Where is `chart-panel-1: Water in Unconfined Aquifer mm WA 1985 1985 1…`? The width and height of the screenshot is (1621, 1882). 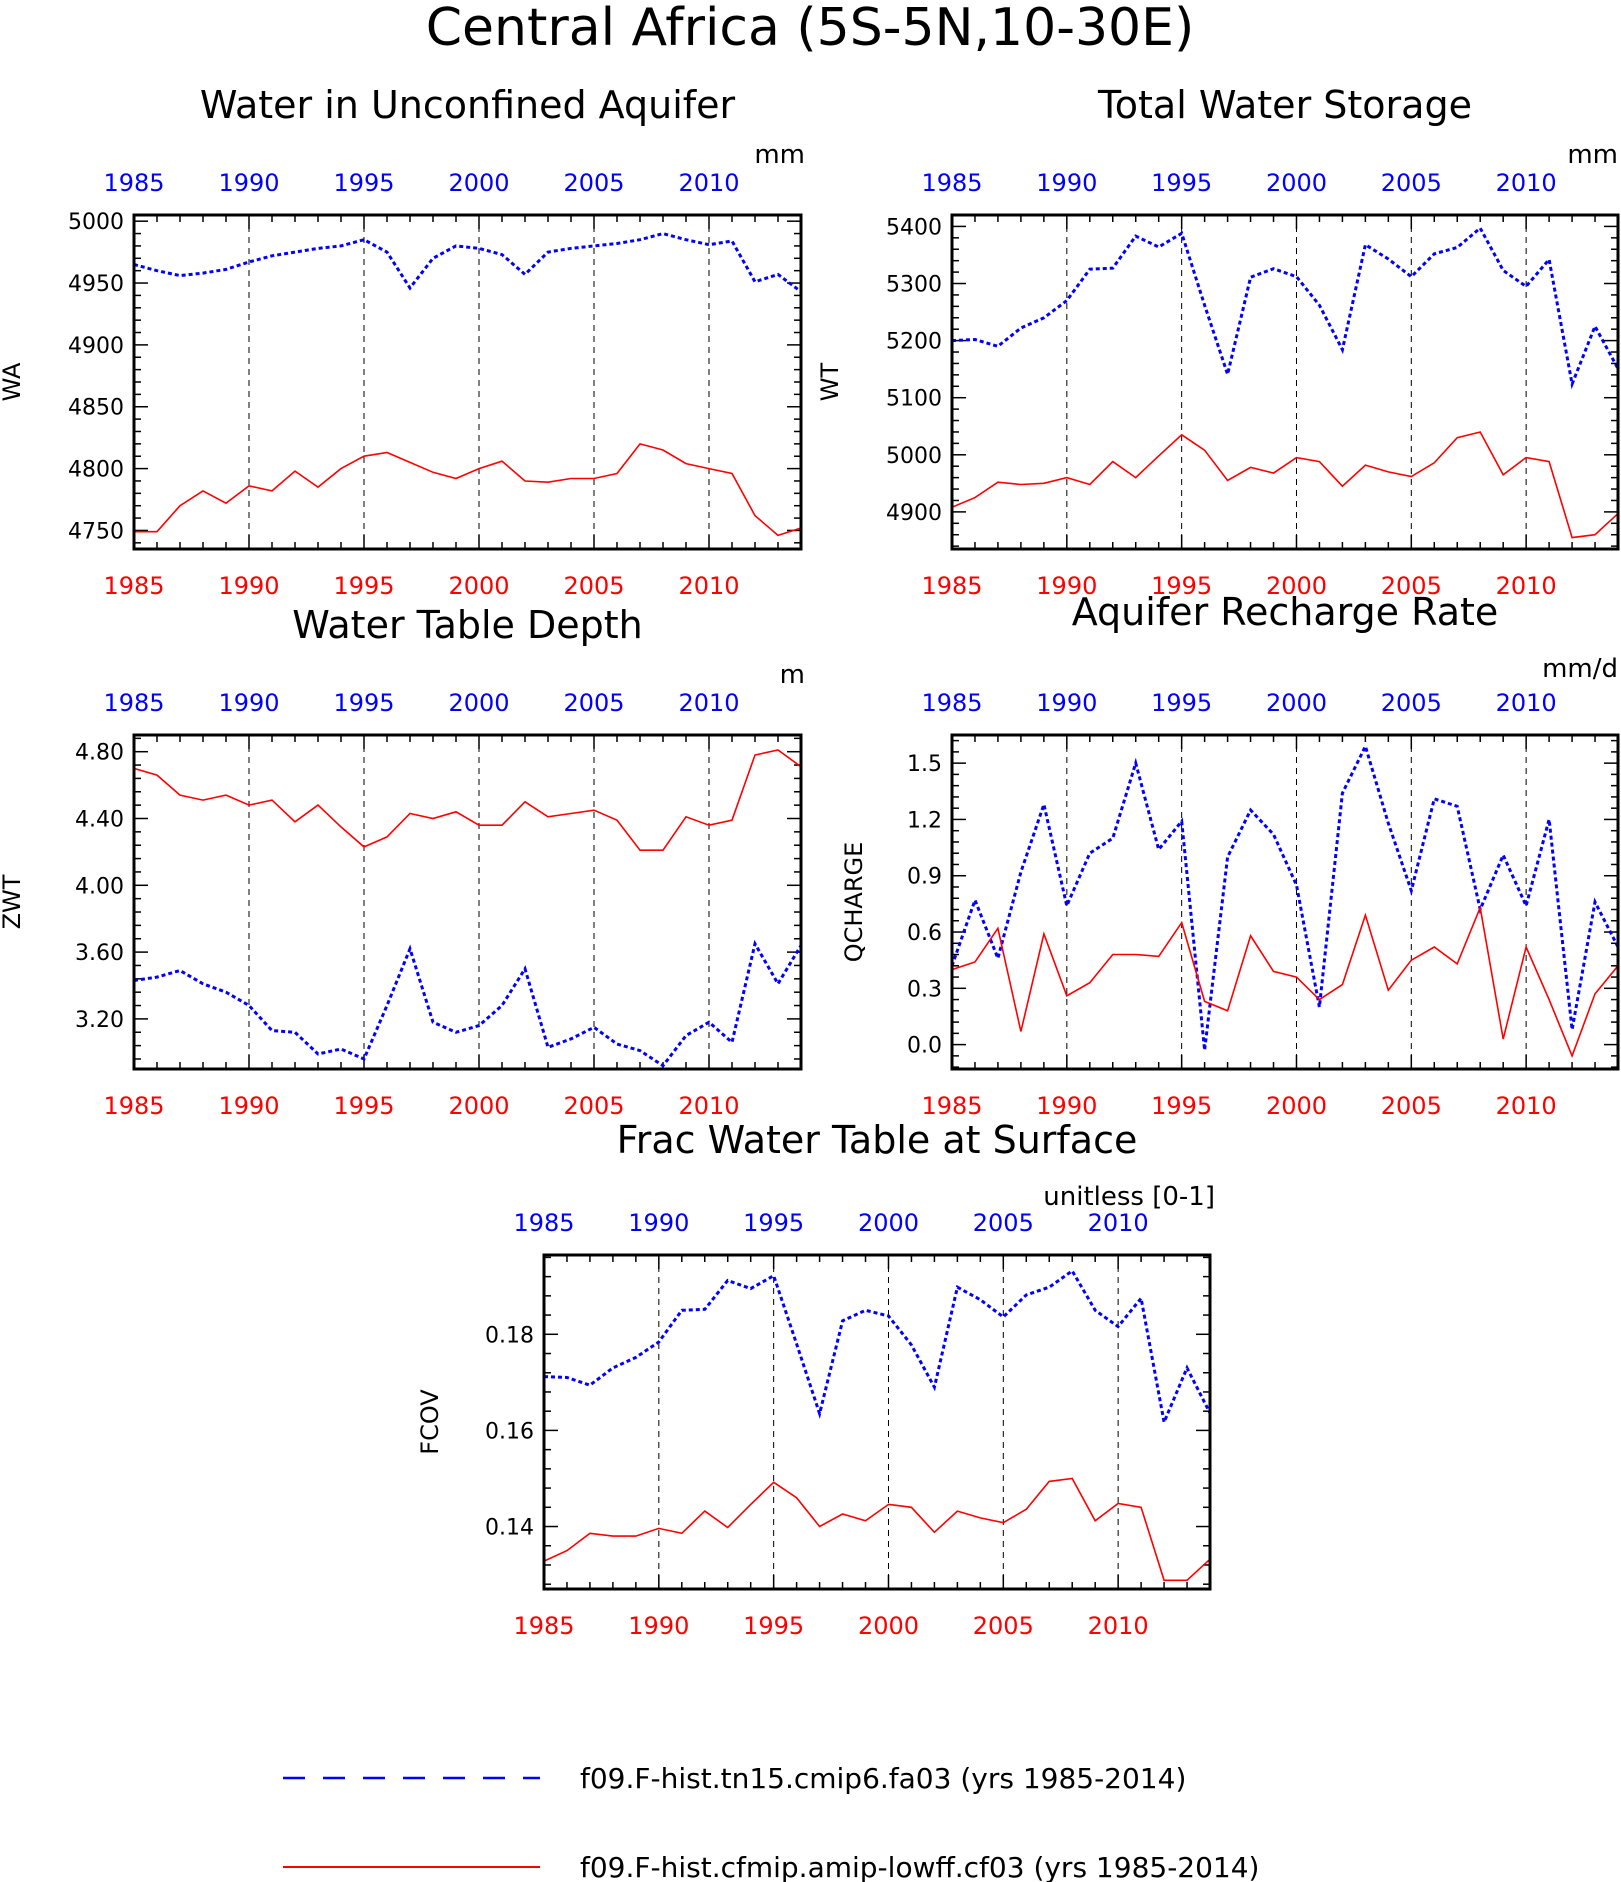
chart-panel-1: Water in Unconfined Aquifer mm WA 1985 1985 1… is located at coordinates (402, 341).